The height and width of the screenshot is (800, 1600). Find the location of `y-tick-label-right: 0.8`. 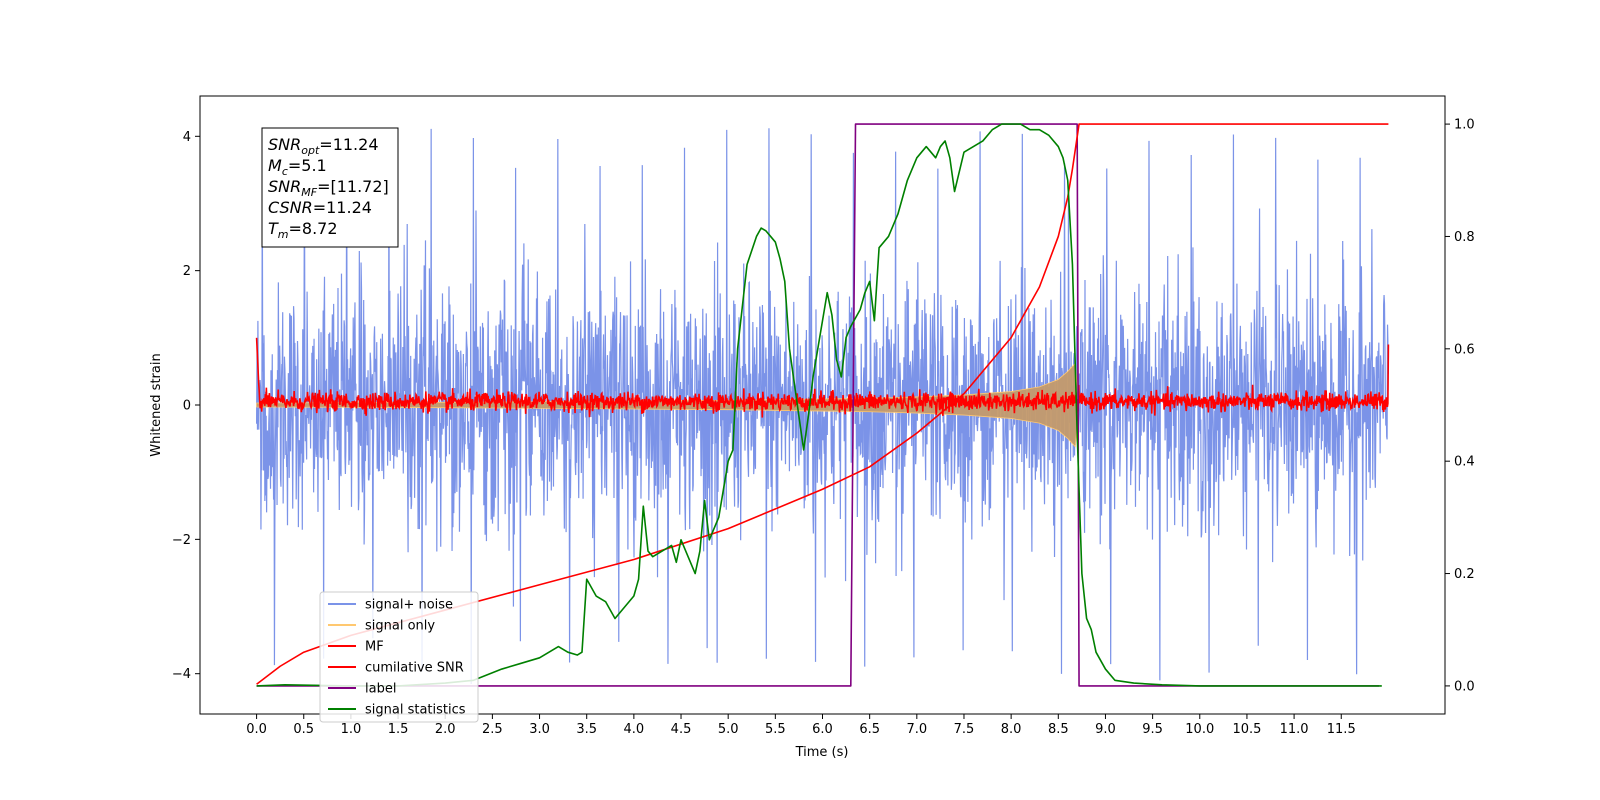

y-tick-label-right: 0.8 is located at coordinates (1464, 237).